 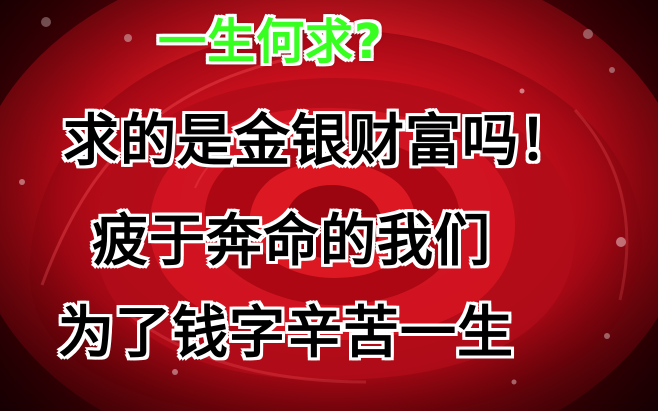 What do you see at coordinates (291, 241) in the screenshot?
I see `caption-line-3: 疲于奔命的我们` at bounding box center [291, 241].